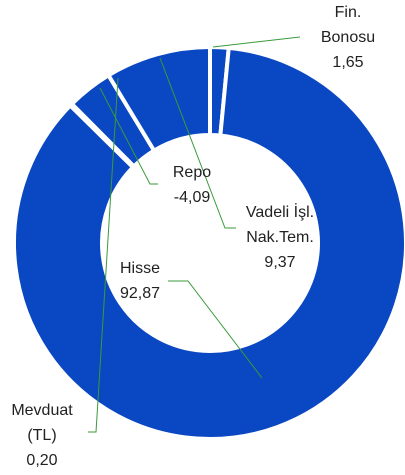  I want to click on category-name: Hisse, so click(139, 268).